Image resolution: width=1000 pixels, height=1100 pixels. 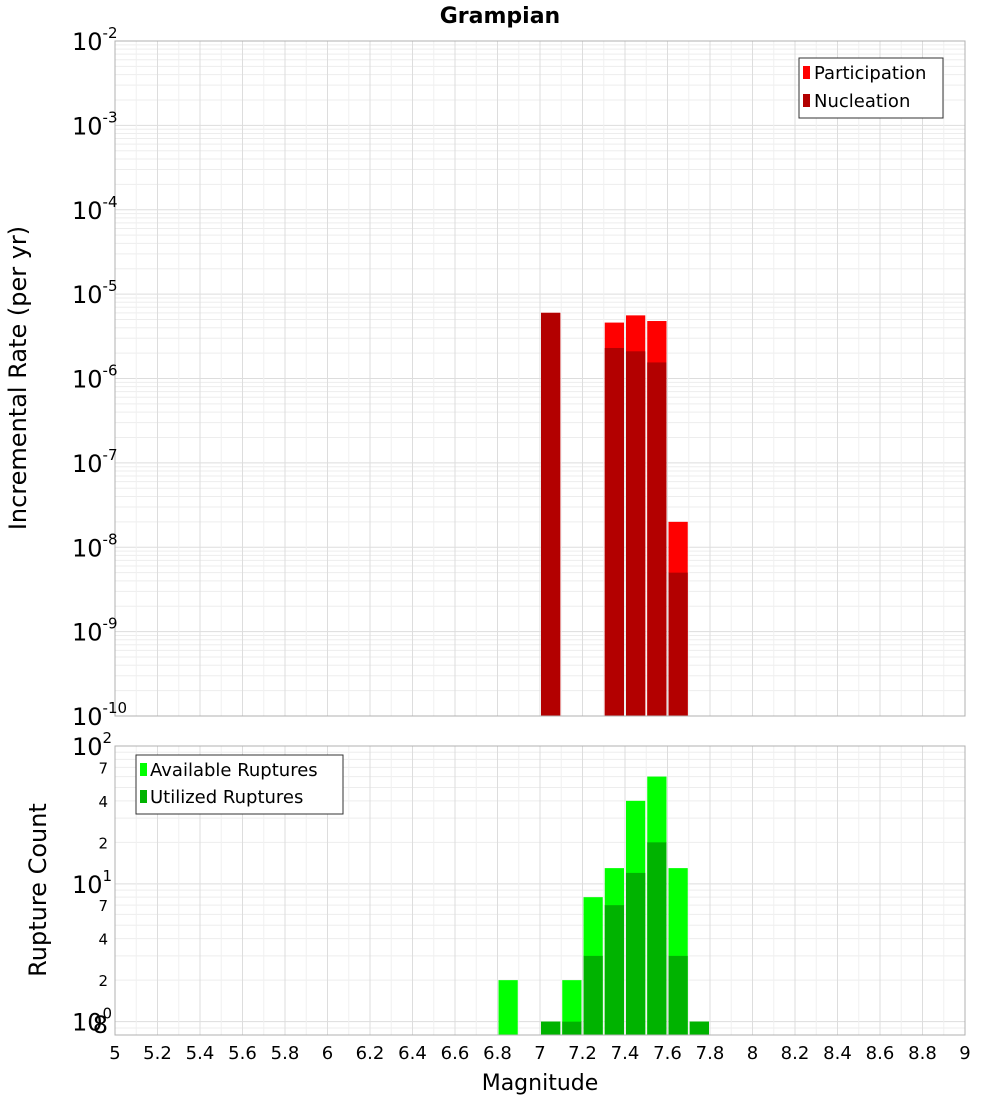 What do you see at coordinates (370, 1053) in the screenshot?
I see `x-tick-label: 6.2` at bounding box center [370, 1053].